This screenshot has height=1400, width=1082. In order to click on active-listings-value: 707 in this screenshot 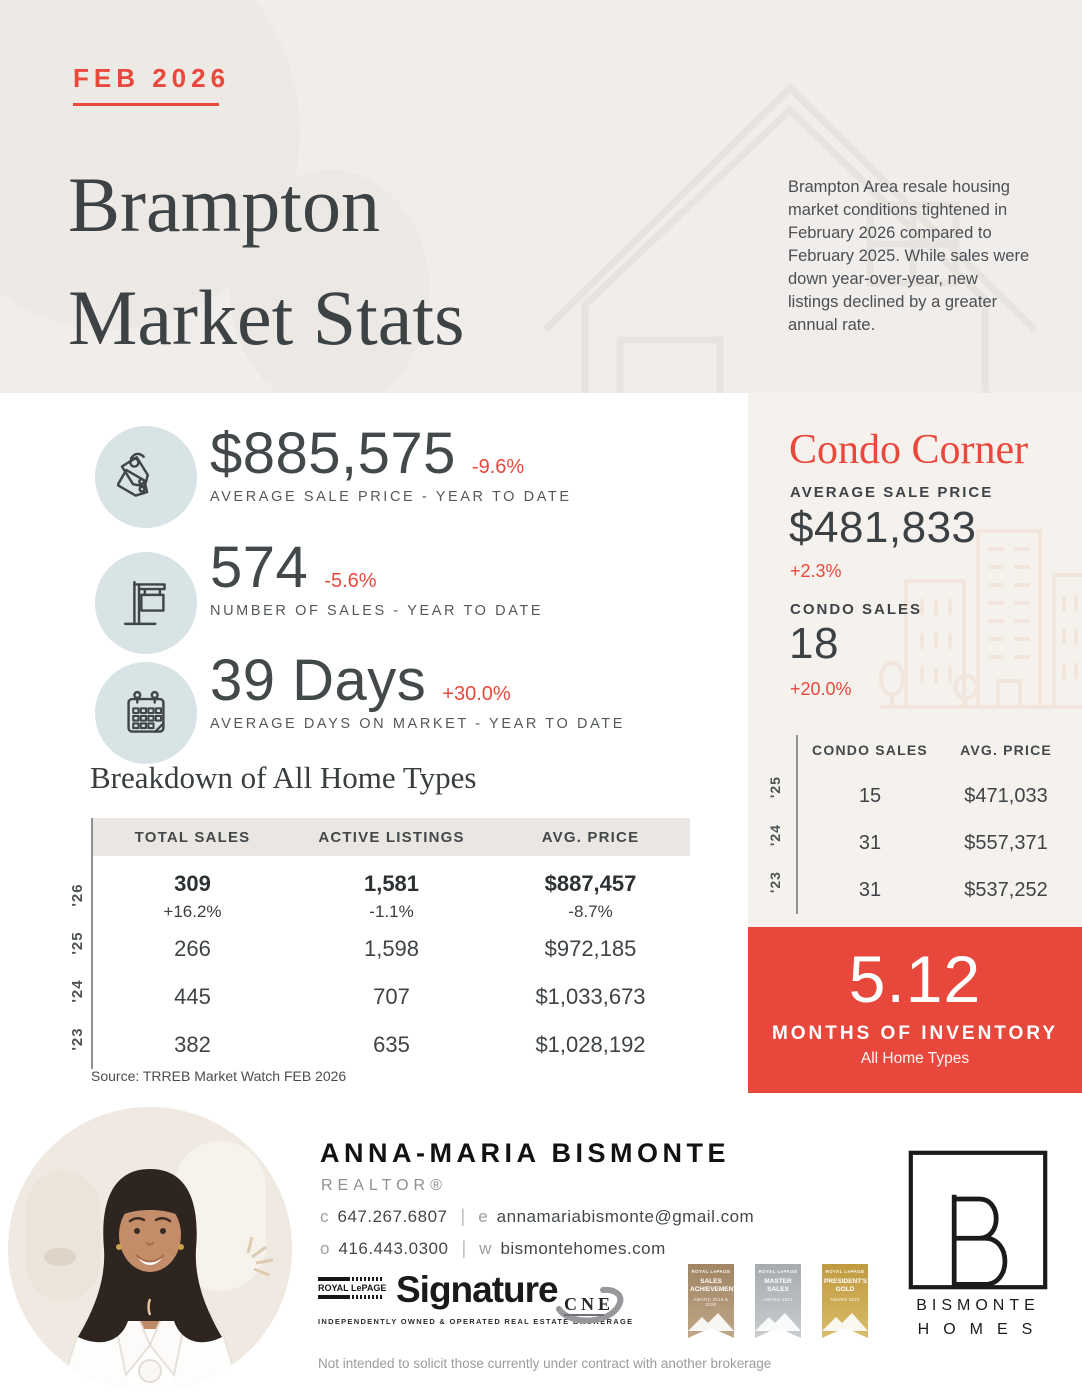, I will do `click(391, 996)`.